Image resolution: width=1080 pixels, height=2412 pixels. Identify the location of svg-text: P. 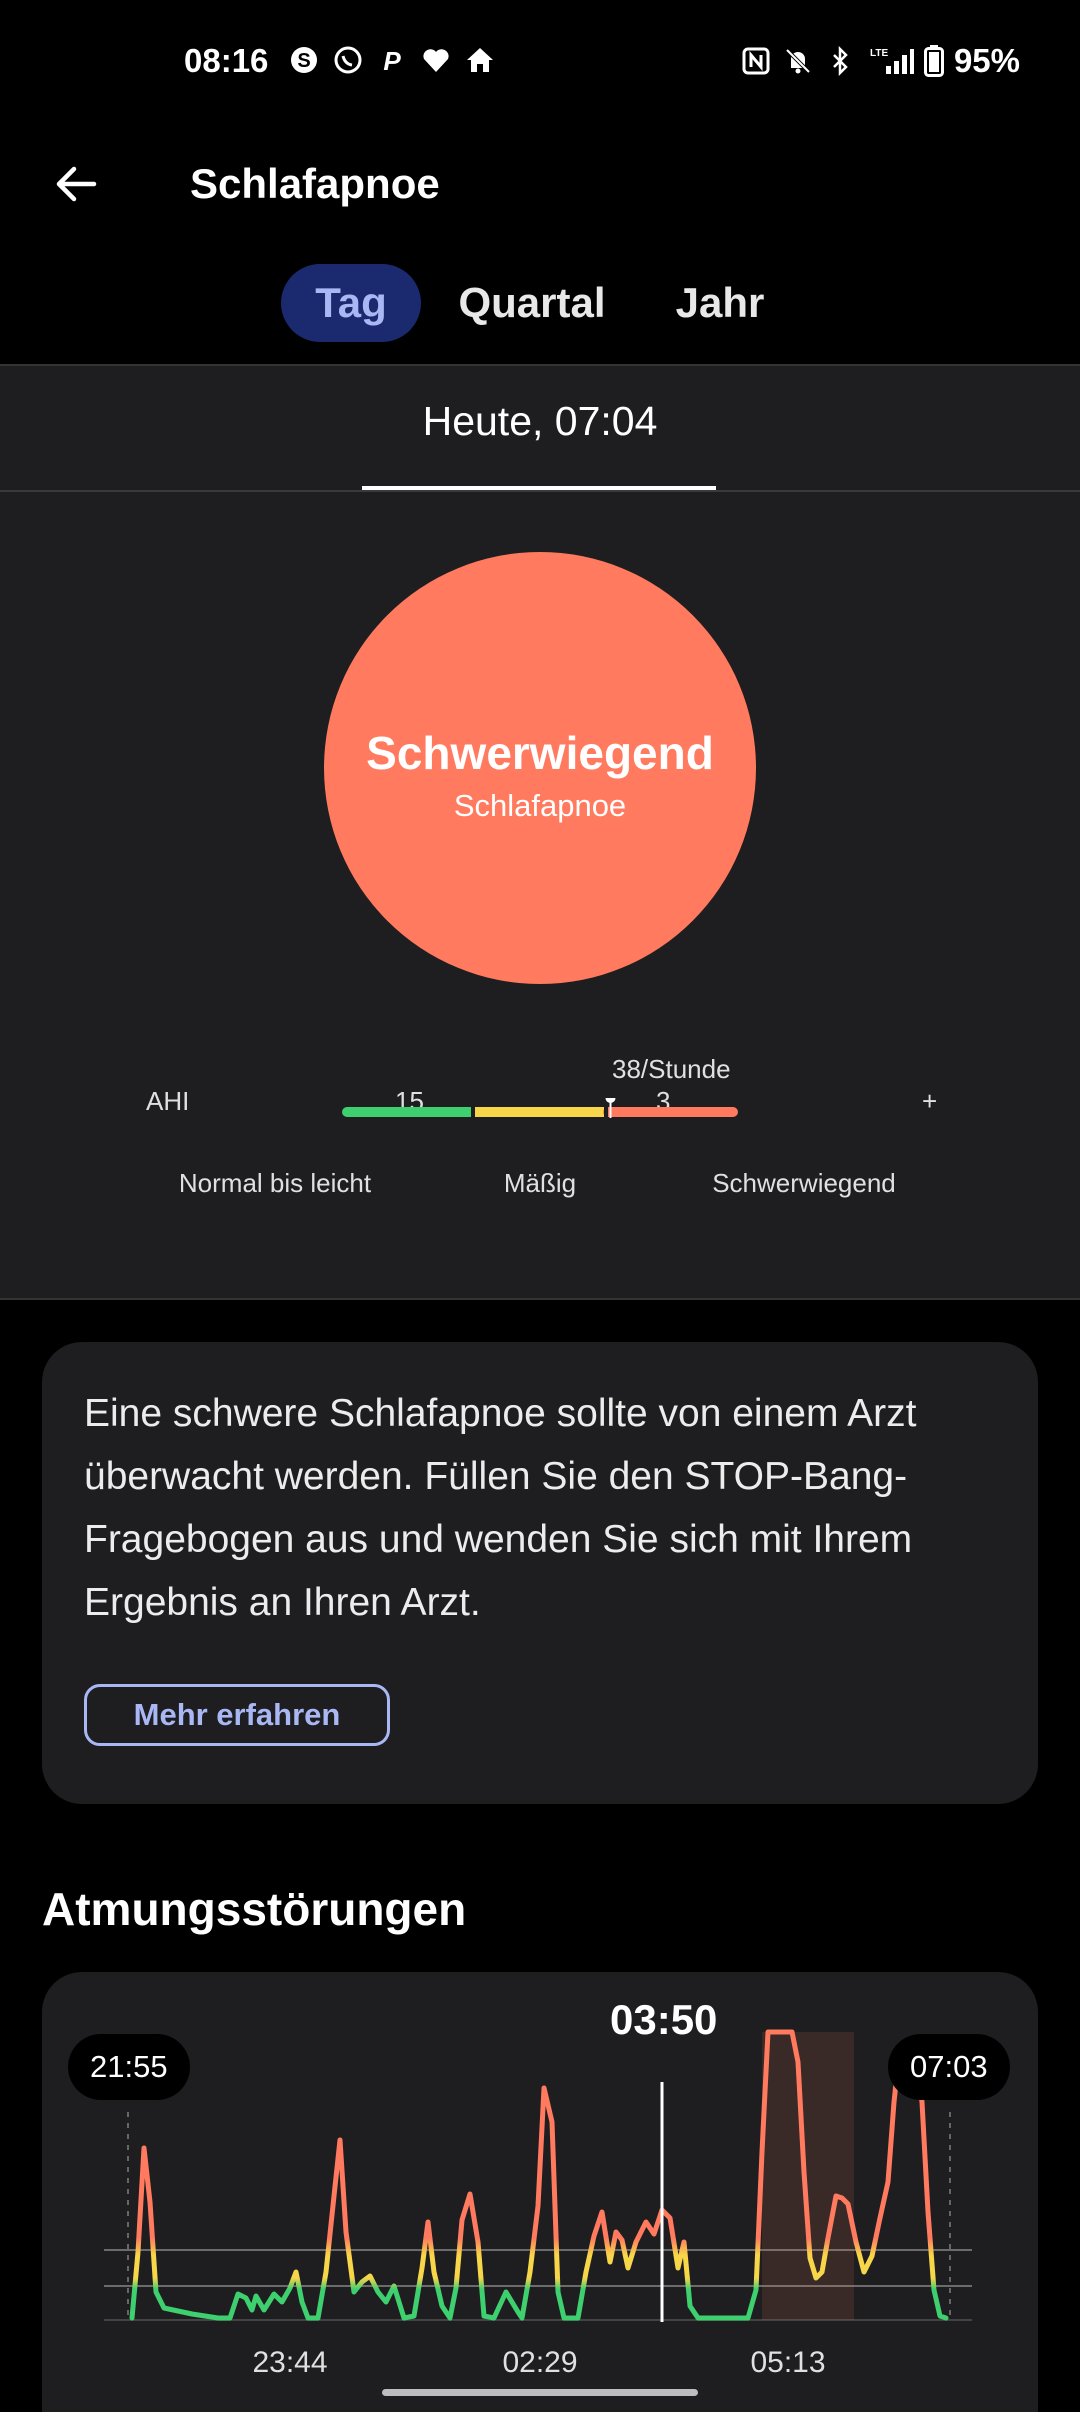
(392, 60).